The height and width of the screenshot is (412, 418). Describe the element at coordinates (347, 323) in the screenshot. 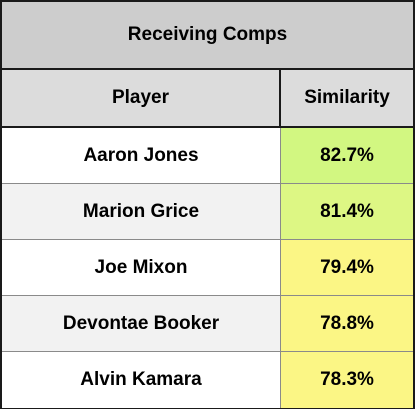

I see `similarity-cell: 78.8%` at that location.